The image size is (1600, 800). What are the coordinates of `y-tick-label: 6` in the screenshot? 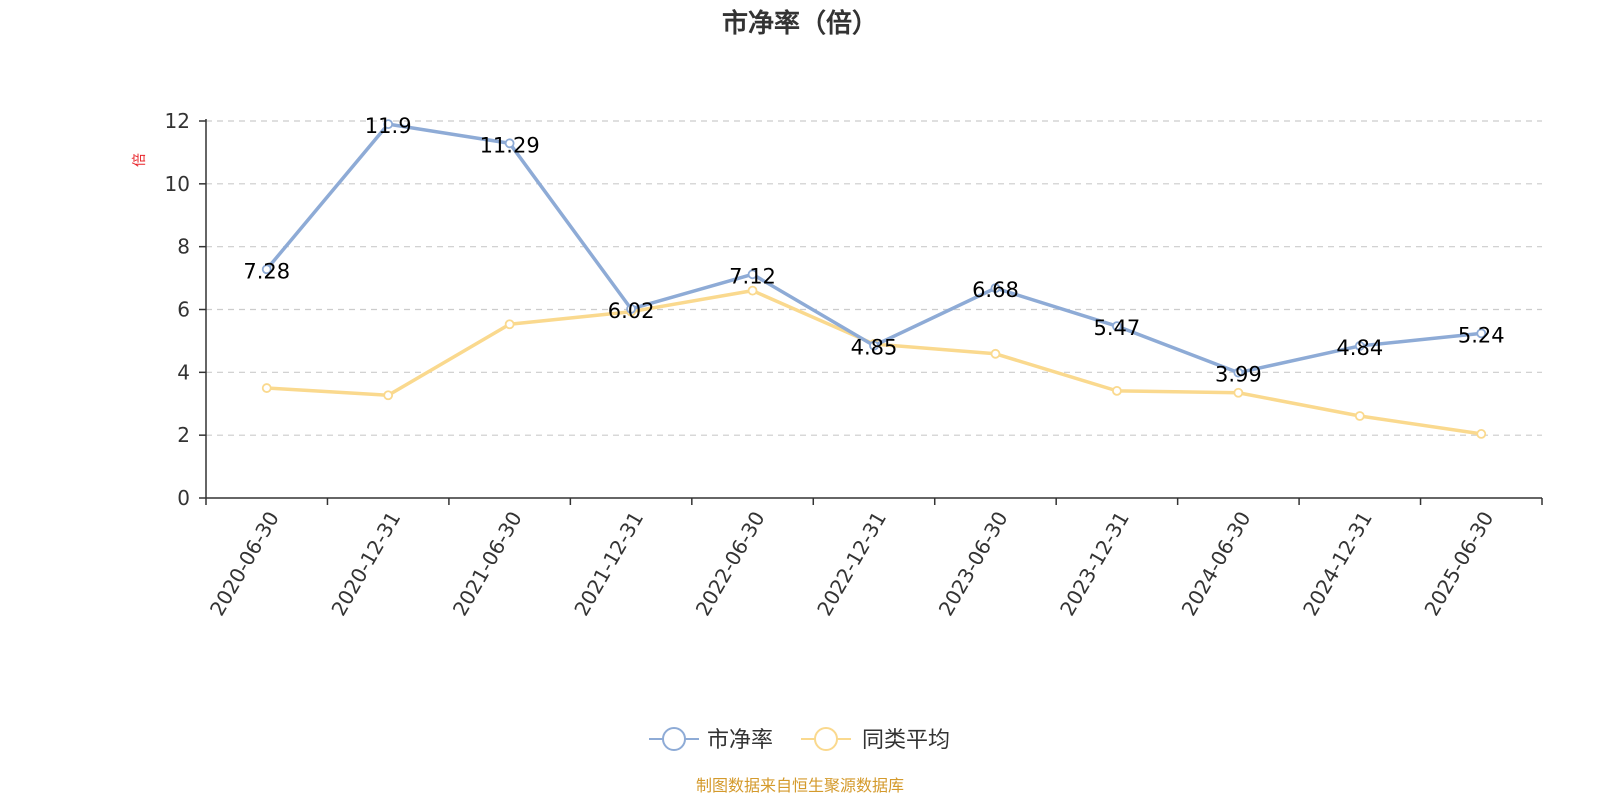 It's located at (183, 310).